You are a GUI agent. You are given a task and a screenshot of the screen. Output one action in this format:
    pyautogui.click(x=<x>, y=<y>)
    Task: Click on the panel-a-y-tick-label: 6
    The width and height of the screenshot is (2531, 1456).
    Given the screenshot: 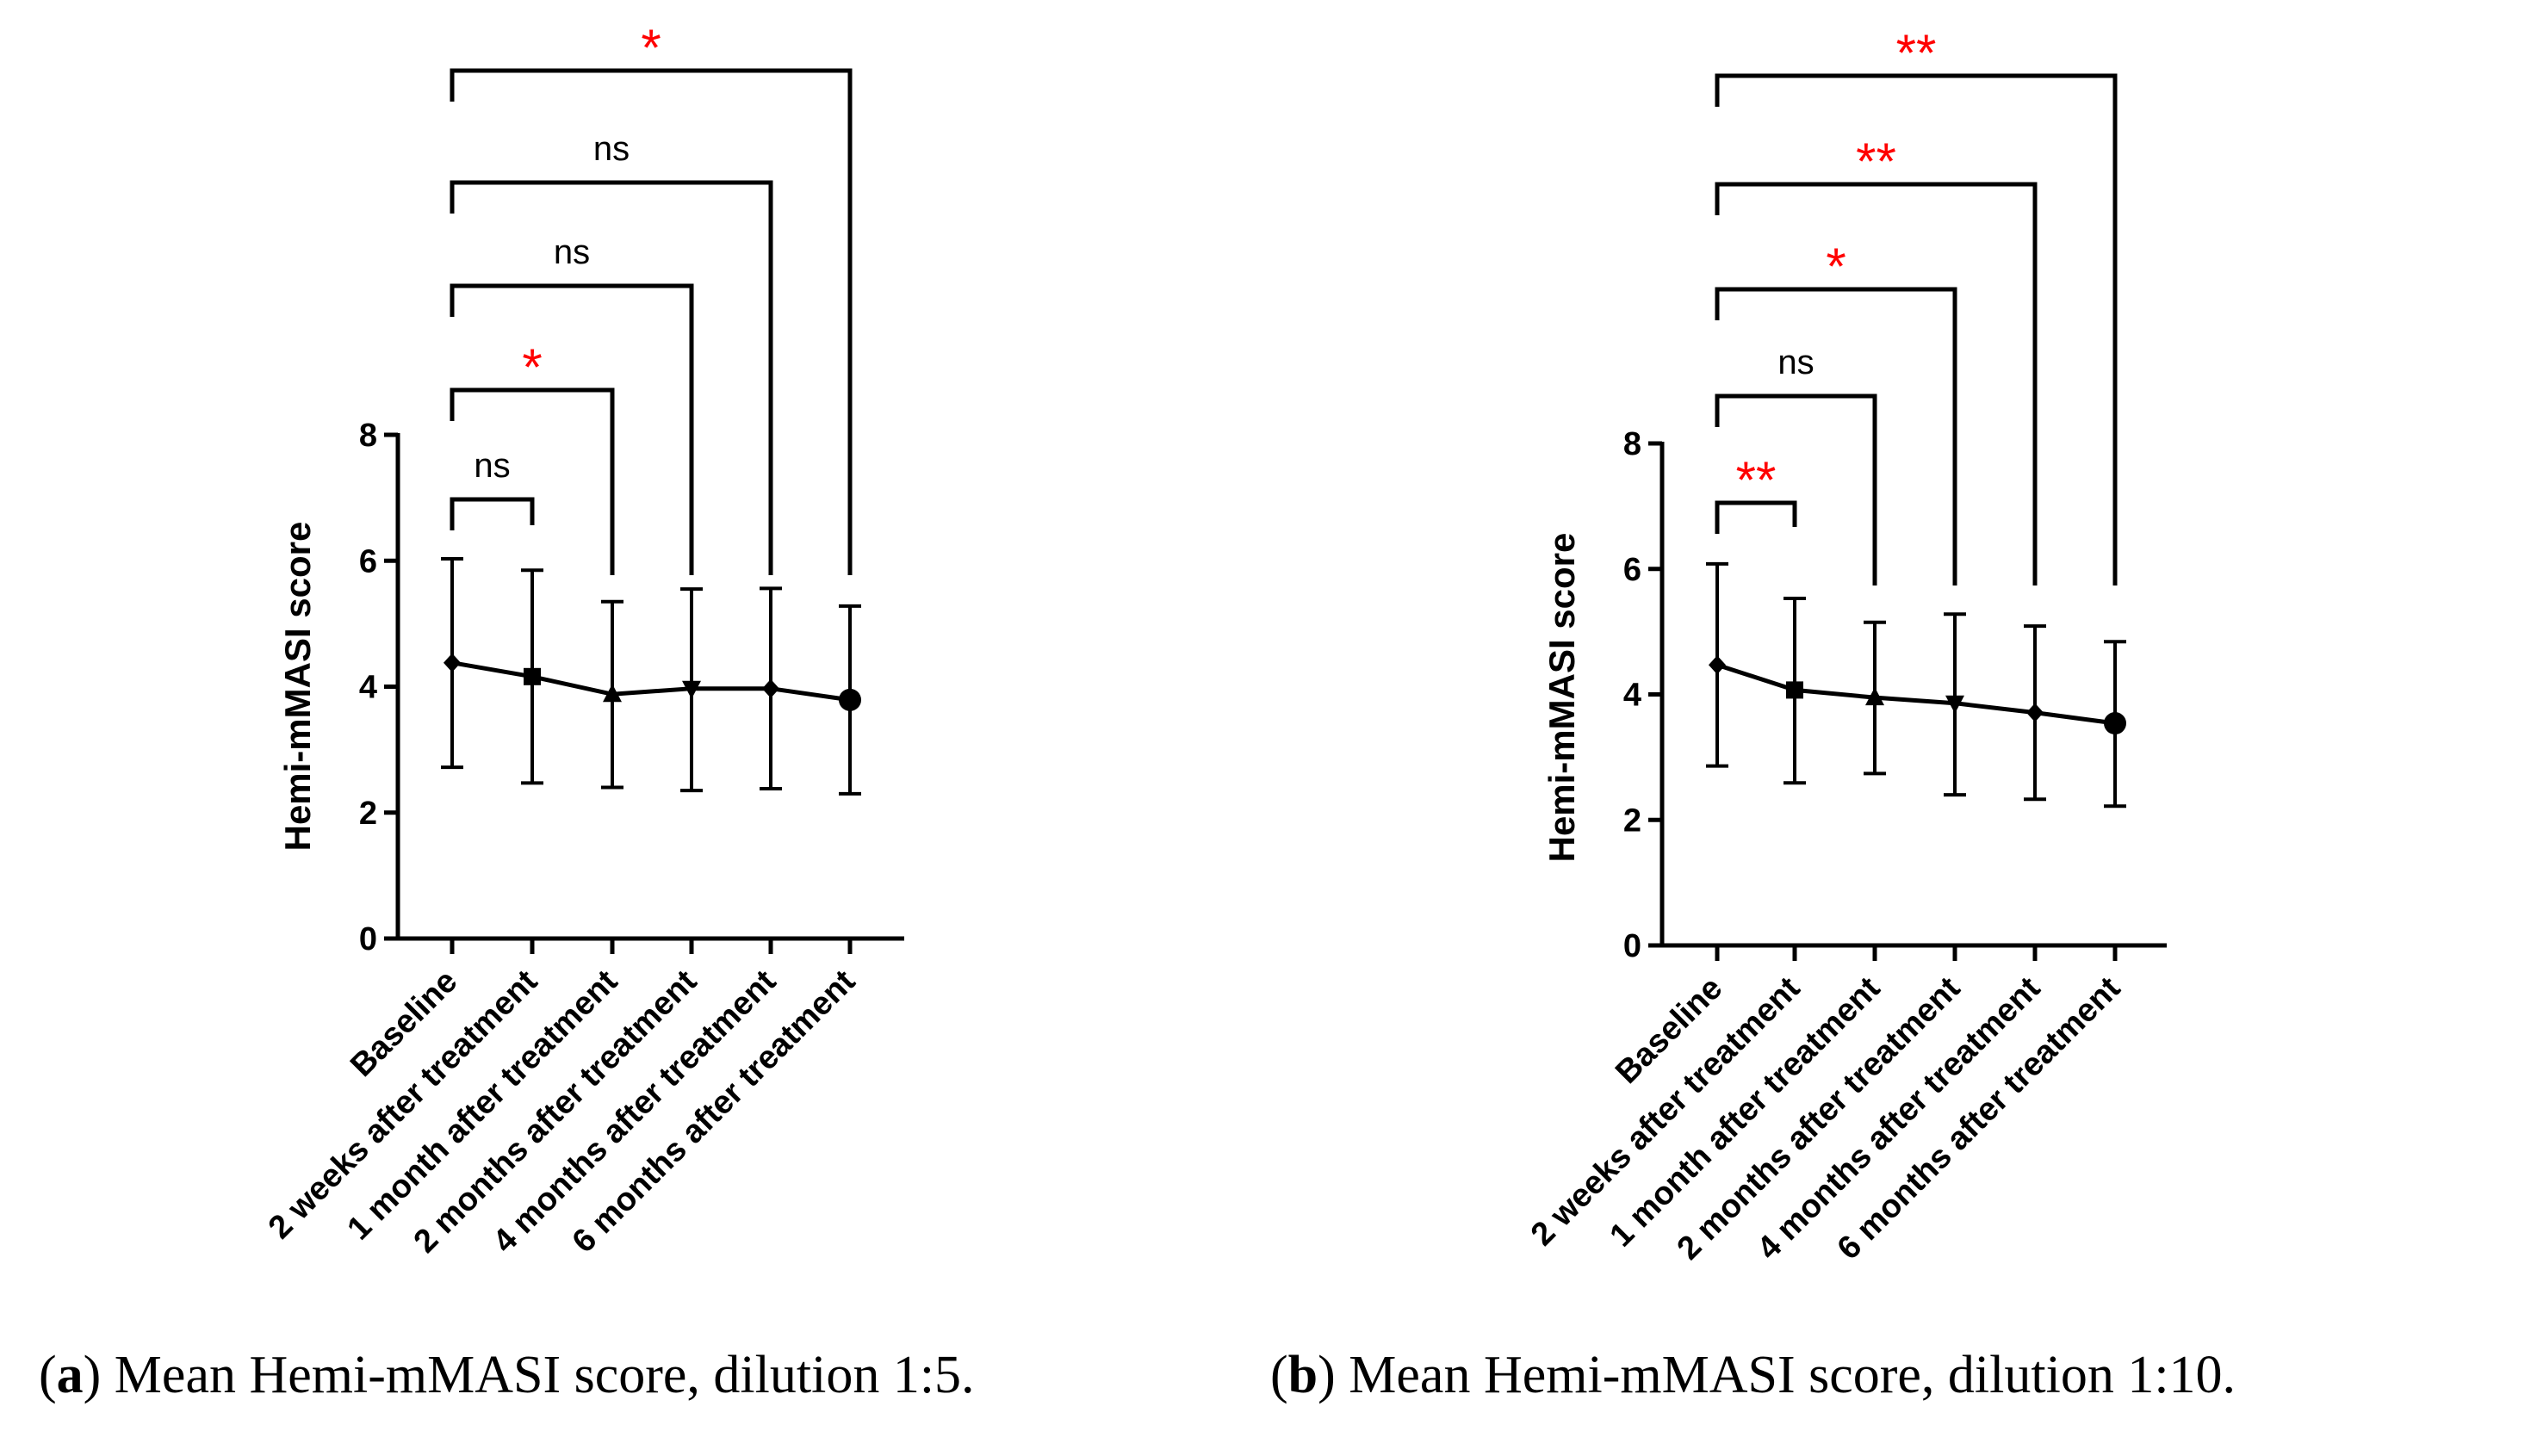 What is the action you would take?
    pyautogui.click(x=368, y=561)
    